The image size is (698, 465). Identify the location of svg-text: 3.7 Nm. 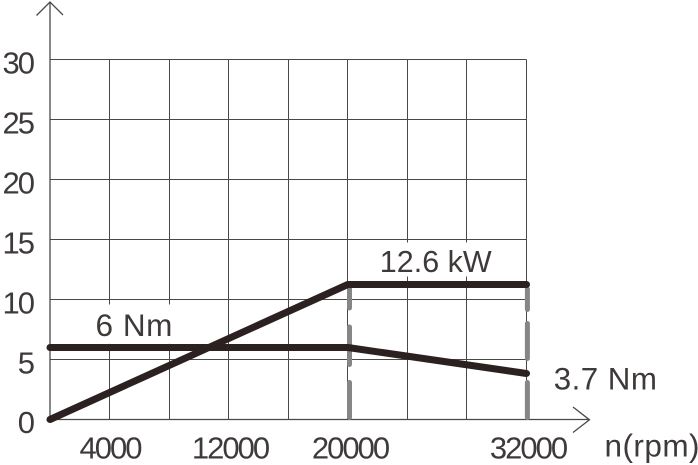
(606, 378).